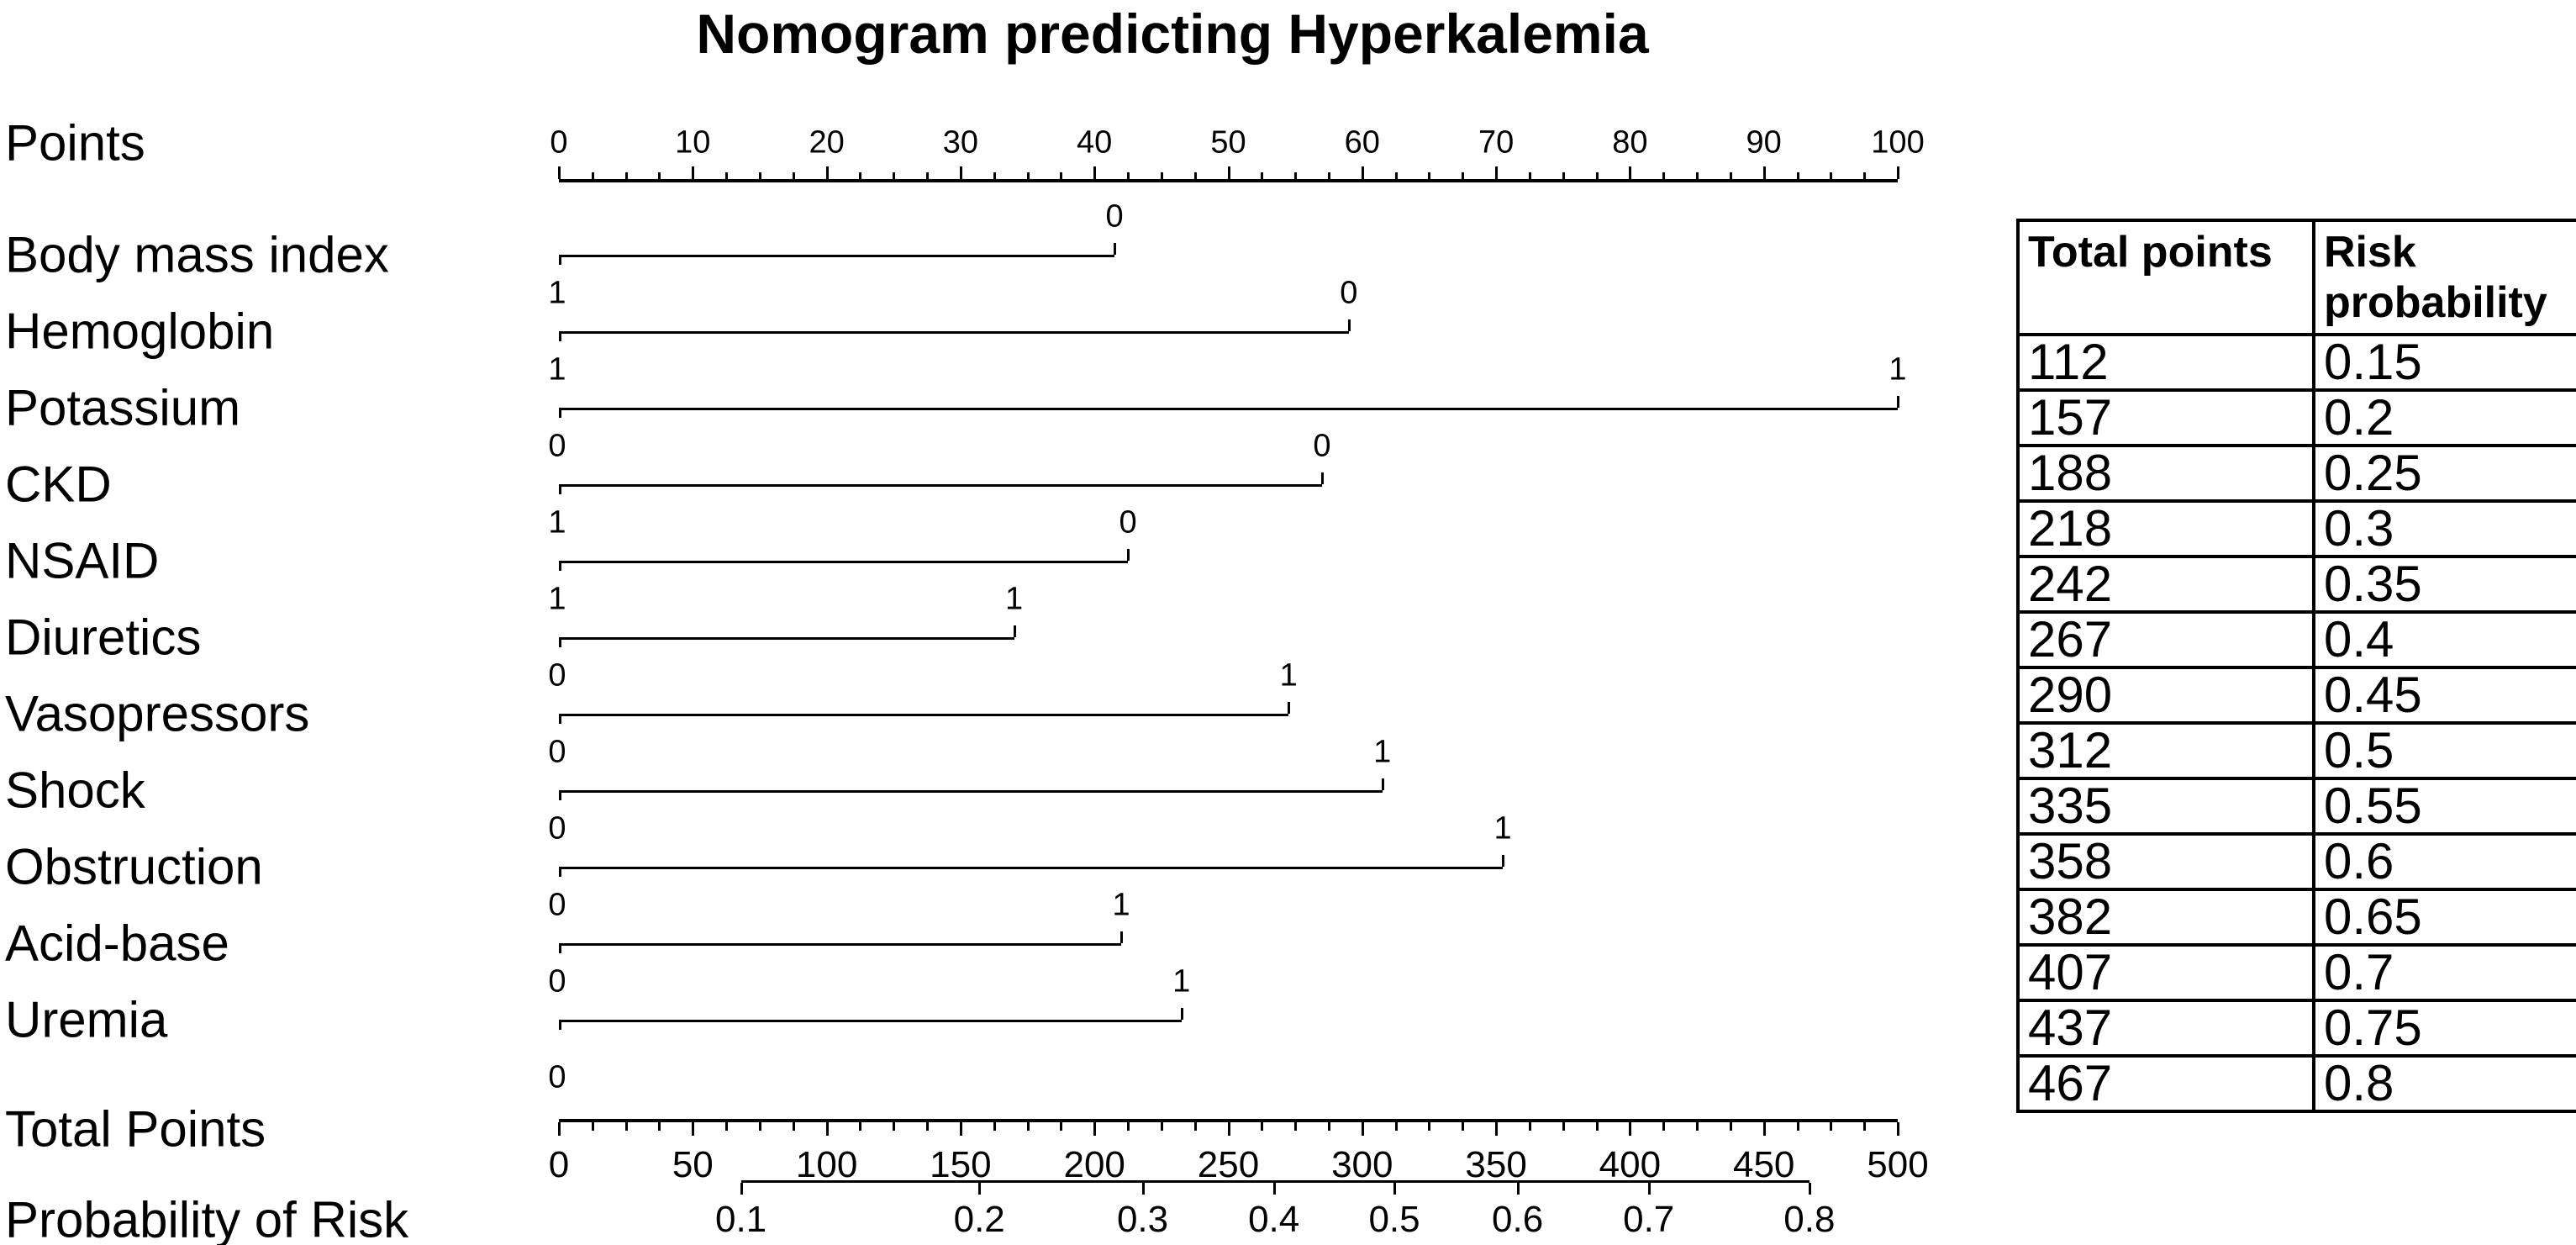  What do you see at coordinates (1142, 1219) in the screenshot?
I see `probability-tick-label: 0.3` at bounding box center [1142, 1219].